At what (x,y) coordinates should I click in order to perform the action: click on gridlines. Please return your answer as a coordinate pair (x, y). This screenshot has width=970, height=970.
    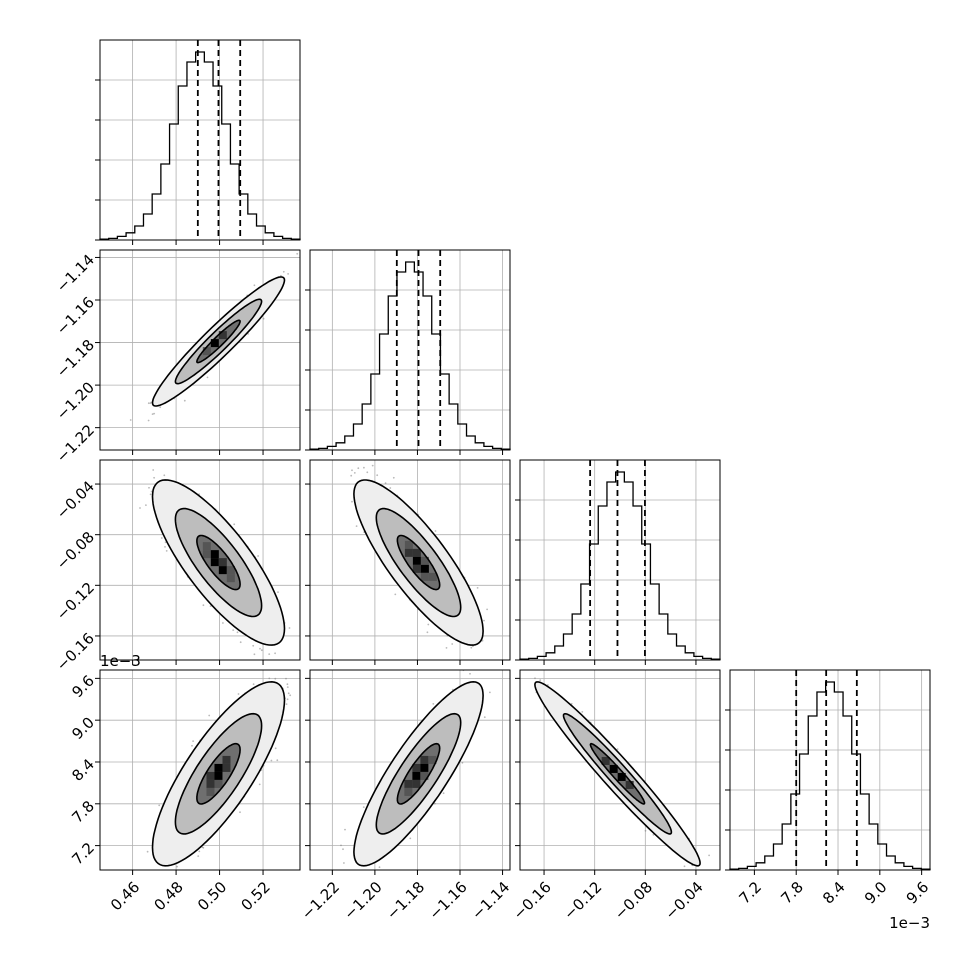
    Looking at the image, I should click on (410, 770).